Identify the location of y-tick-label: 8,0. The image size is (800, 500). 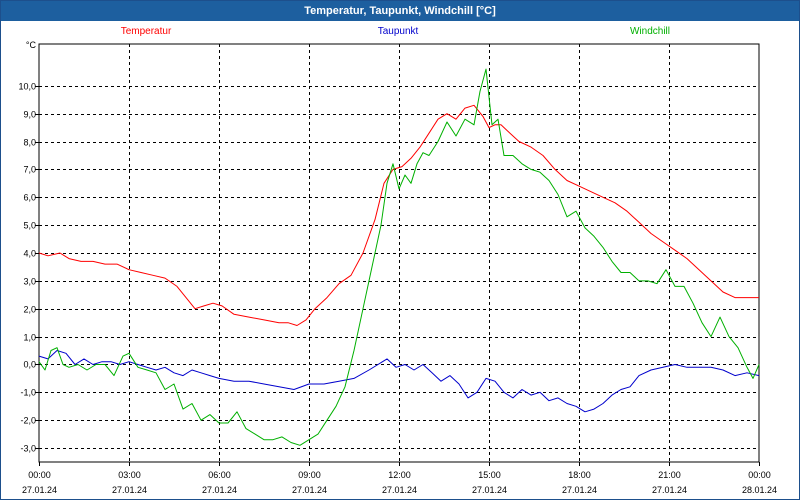
(29, 143).